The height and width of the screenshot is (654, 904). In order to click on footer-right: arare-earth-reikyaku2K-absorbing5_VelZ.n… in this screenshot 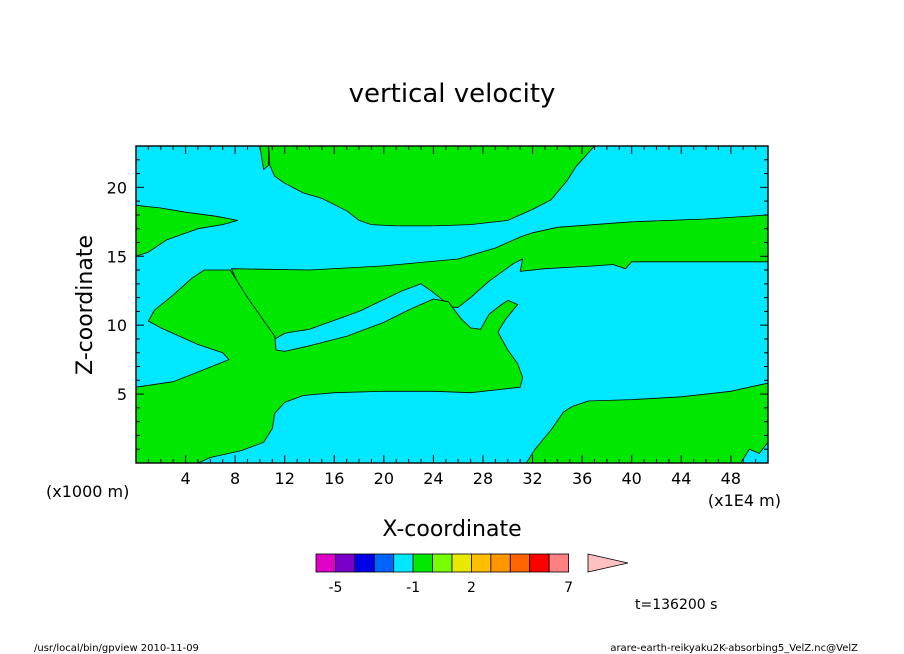, I will do `click(734, 648)`.